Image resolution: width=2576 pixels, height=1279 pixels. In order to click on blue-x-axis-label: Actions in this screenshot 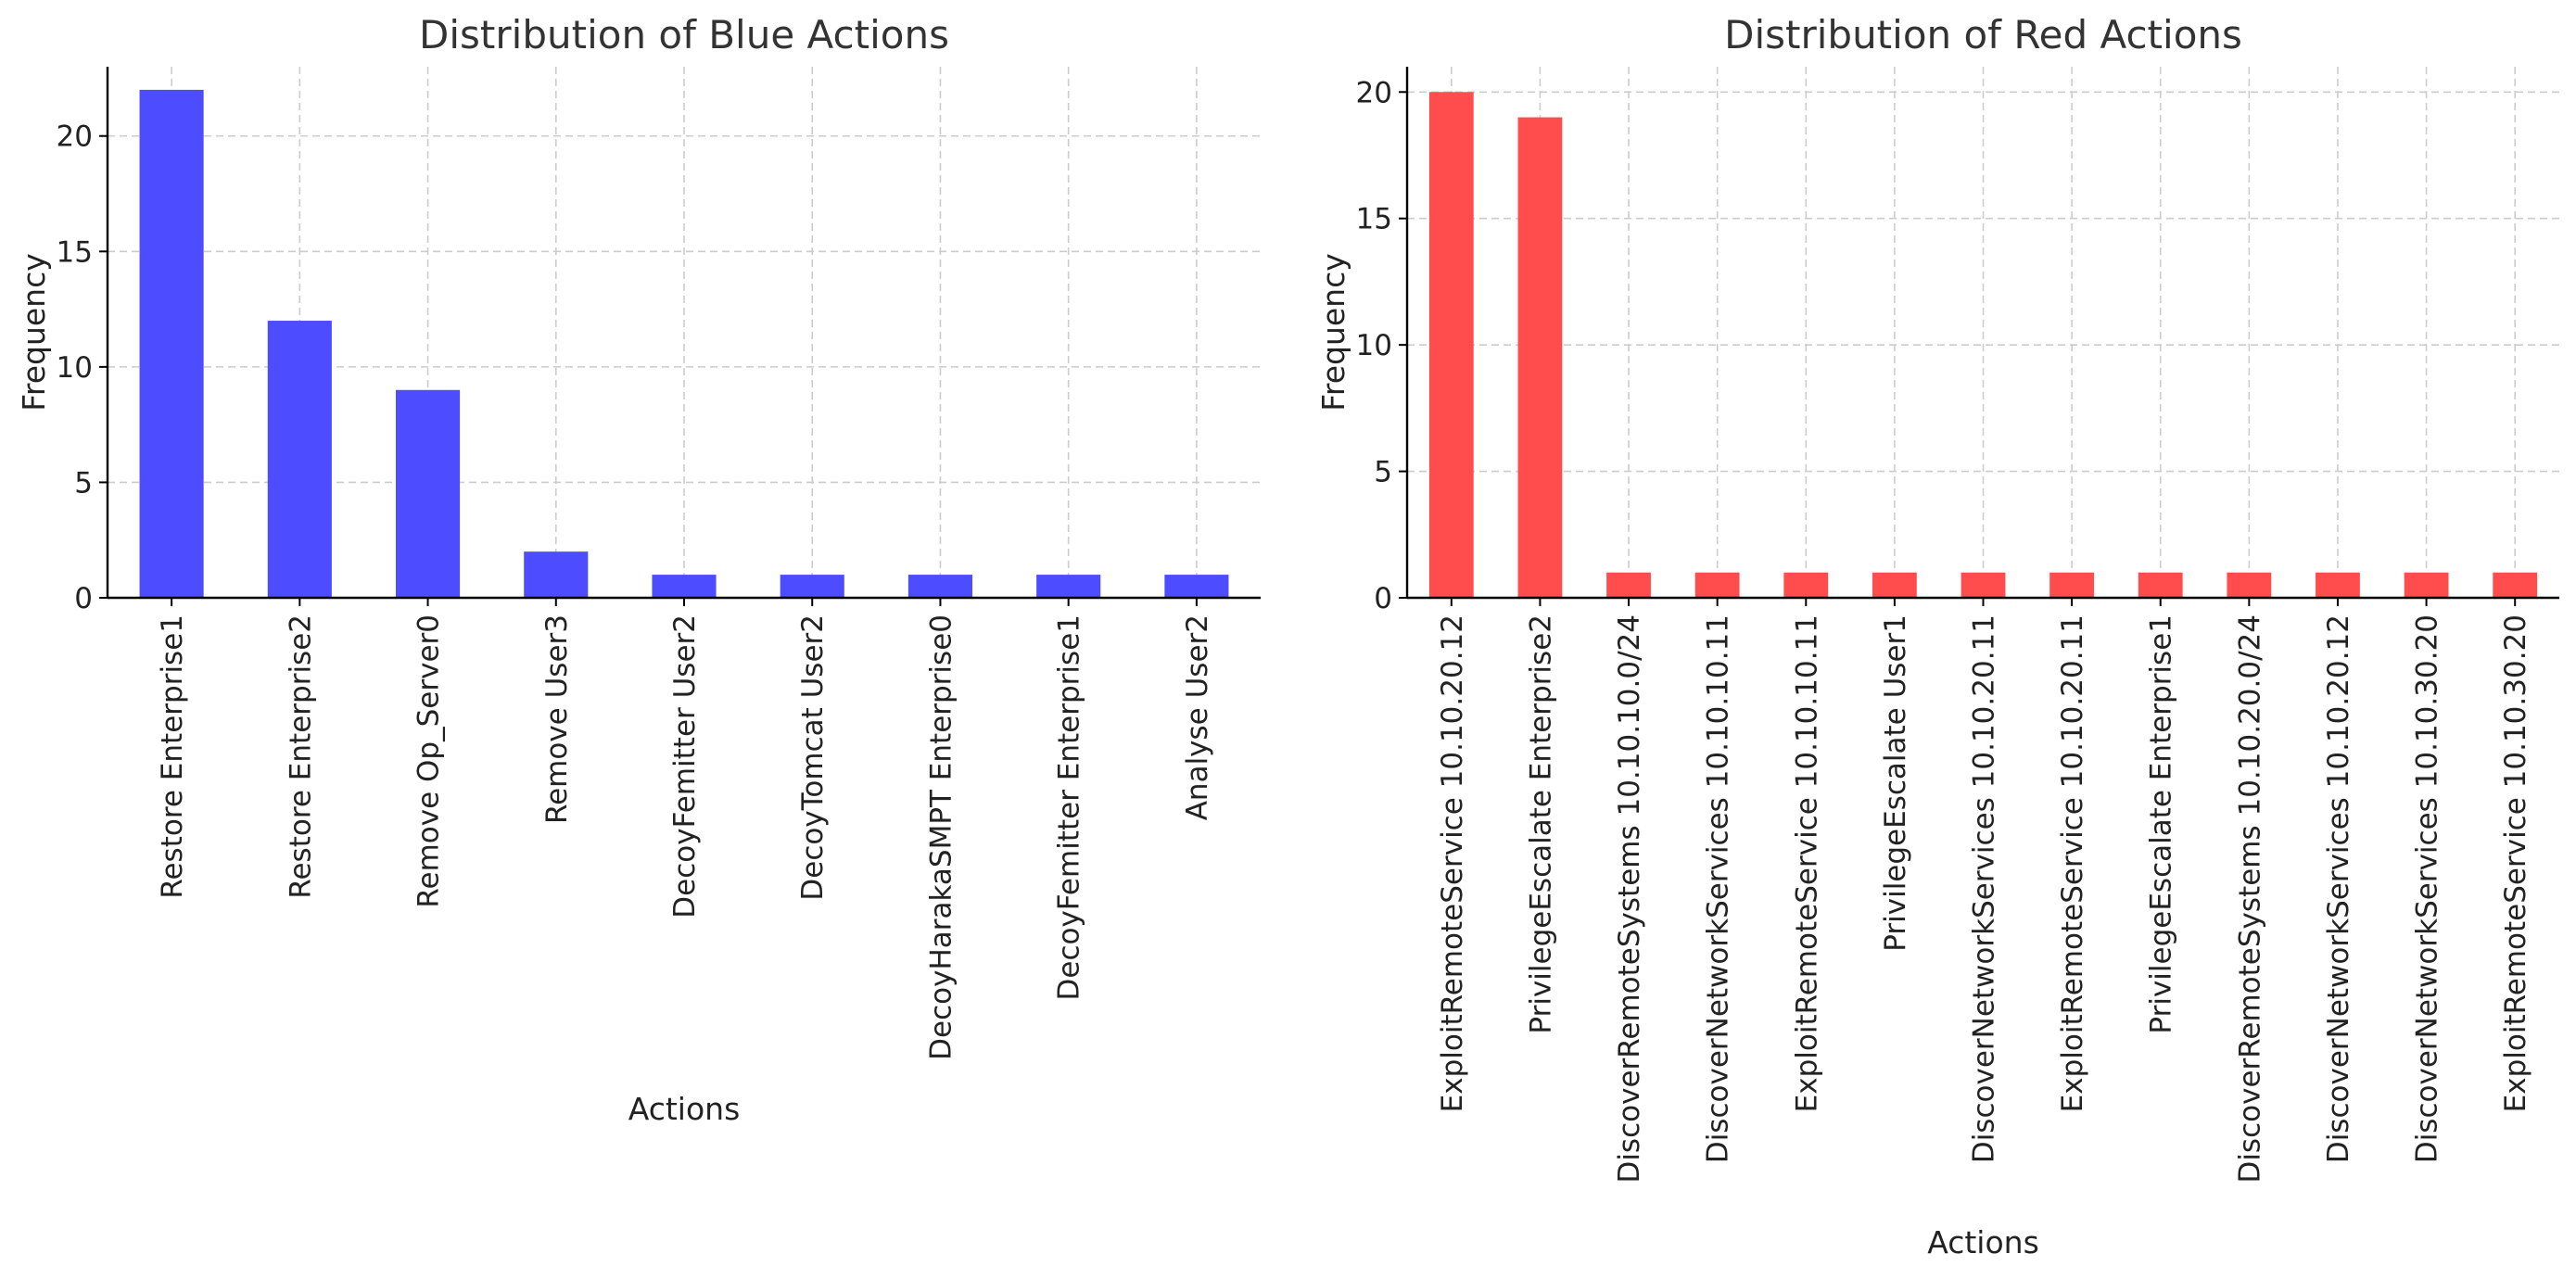, I will do `click(684, 1109)`.